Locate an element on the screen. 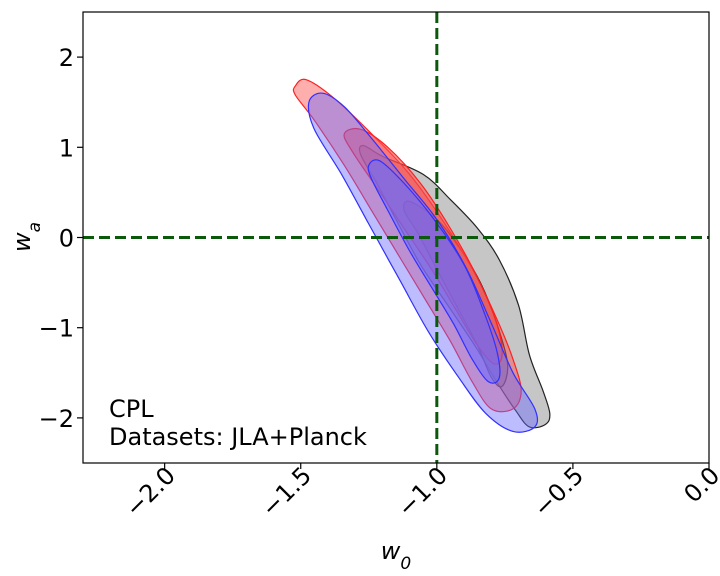 The image size is (720, 576). y-tick-label: −1 is located at coordinates (56, 329).